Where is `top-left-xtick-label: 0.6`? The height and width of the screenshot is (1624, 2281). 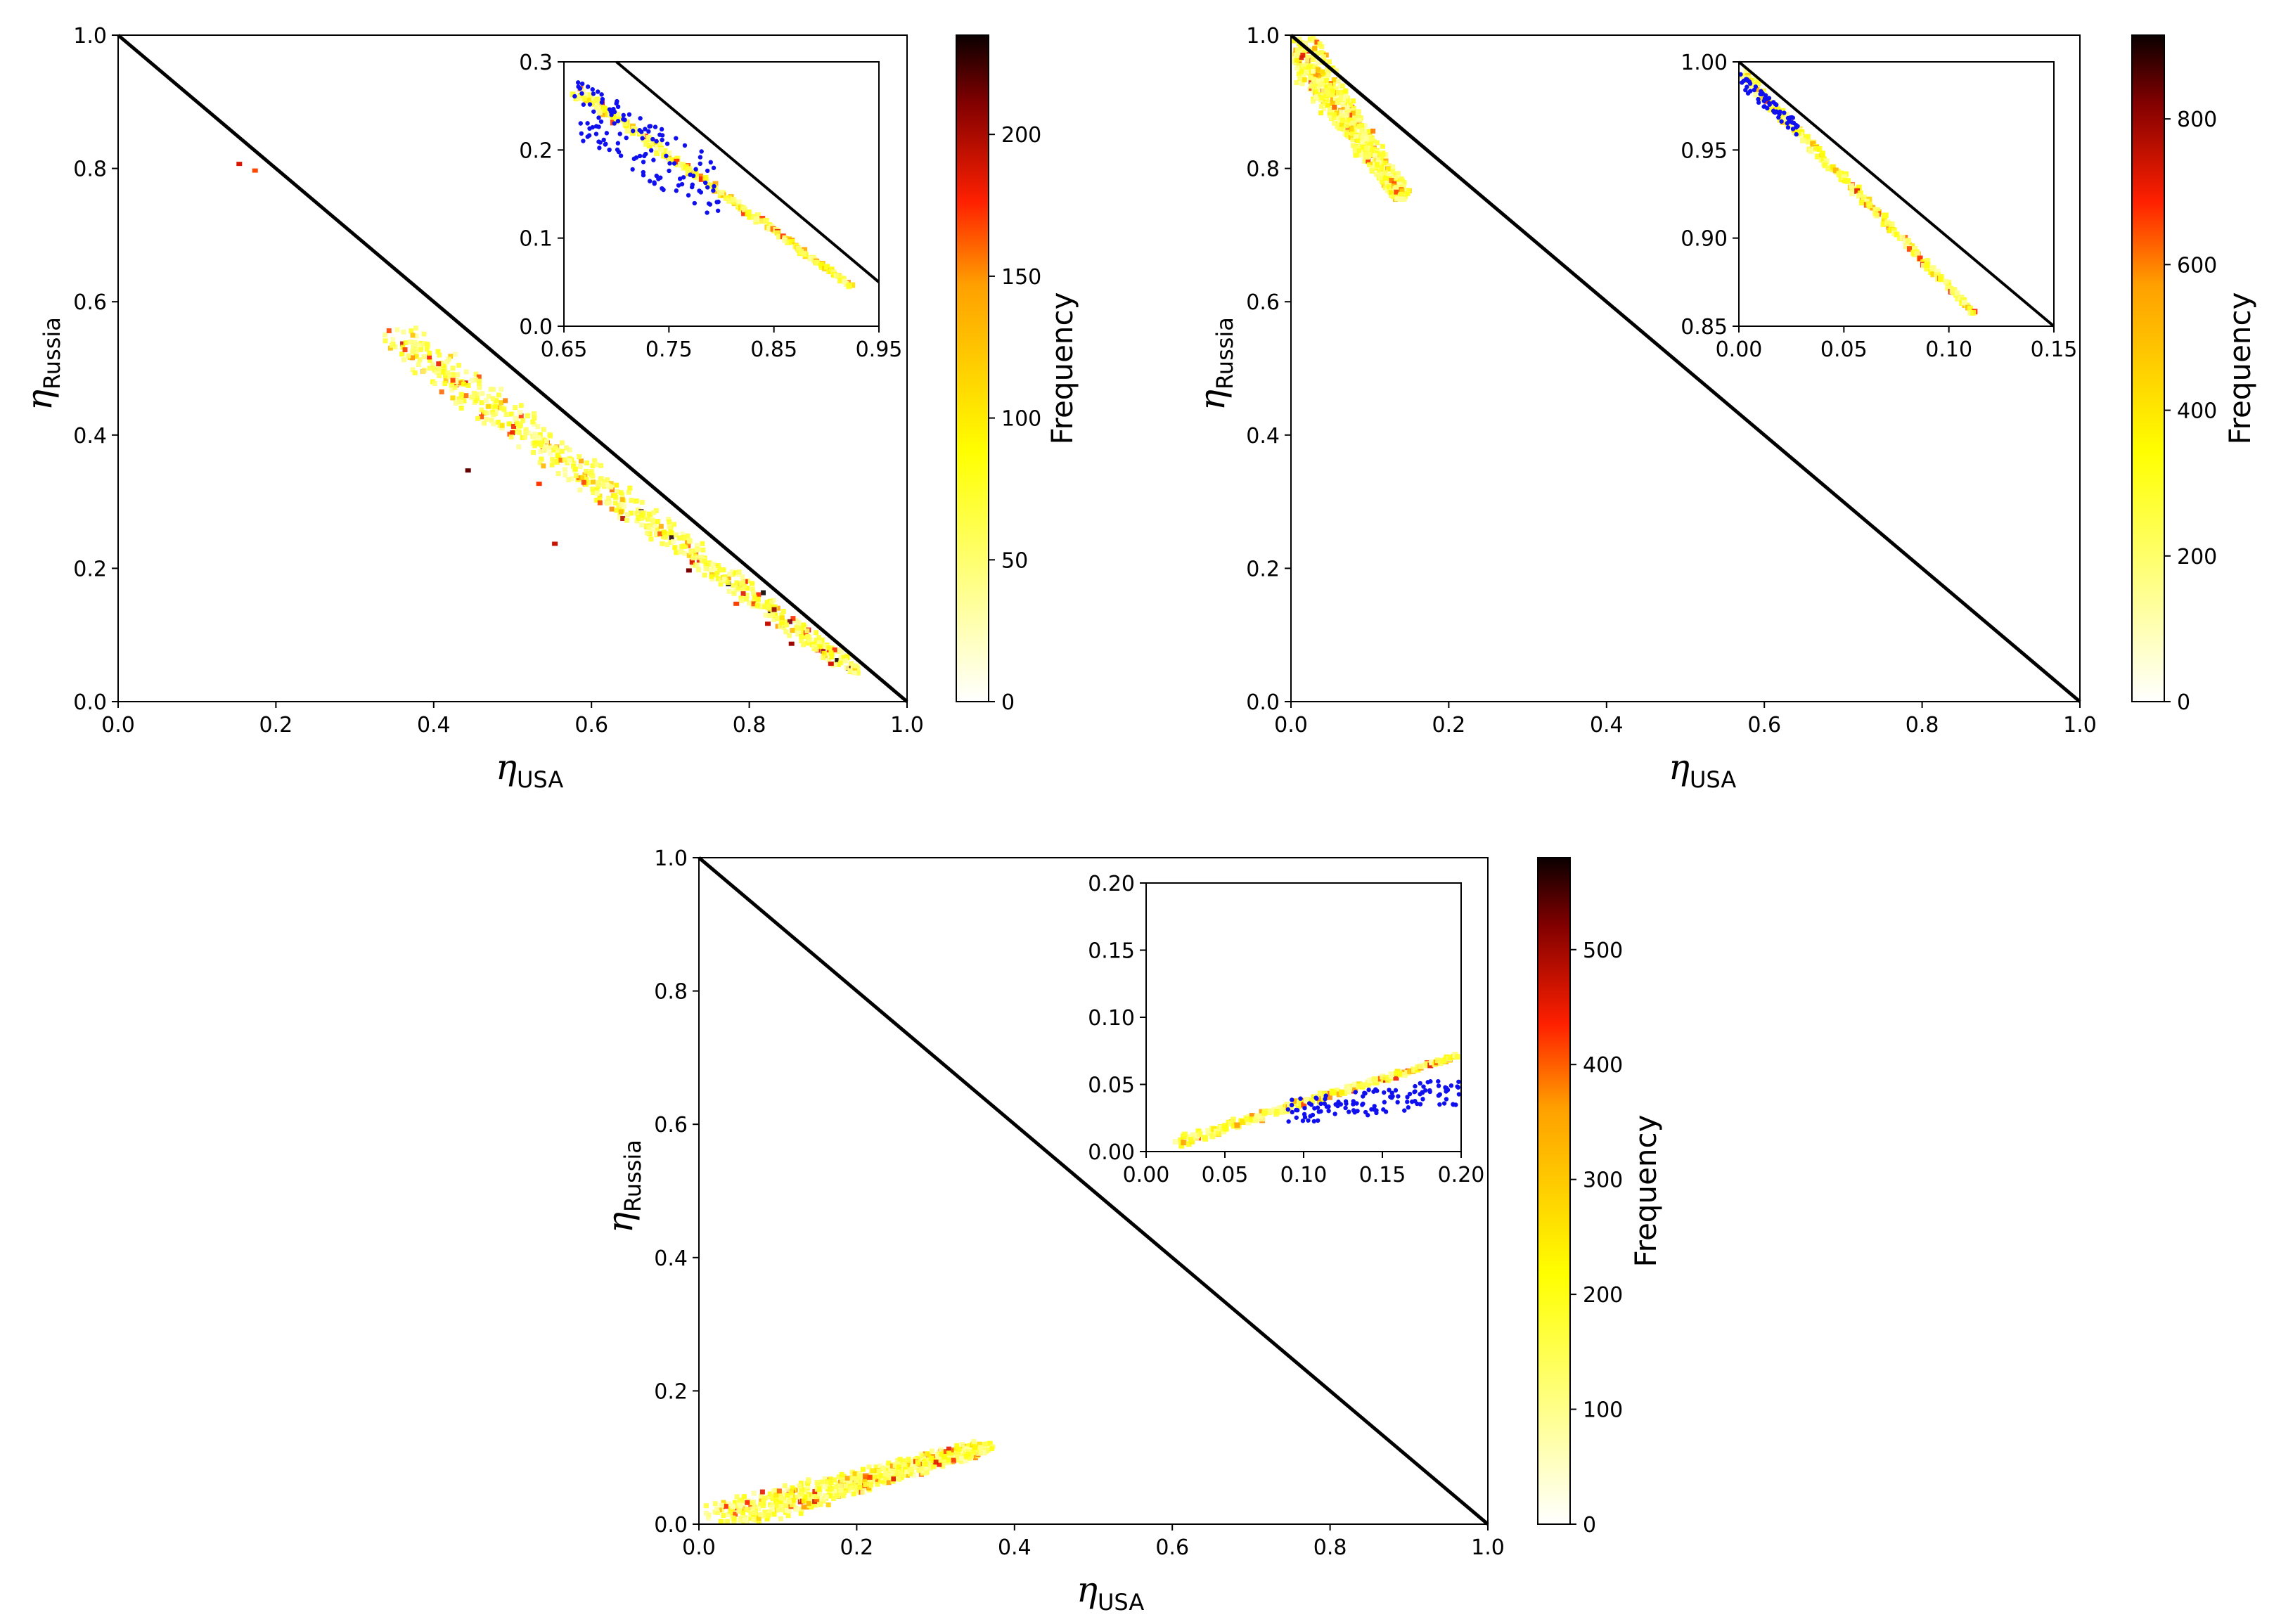
top-left-xtick-label: 0.6 is located at coordinates (591, 725).